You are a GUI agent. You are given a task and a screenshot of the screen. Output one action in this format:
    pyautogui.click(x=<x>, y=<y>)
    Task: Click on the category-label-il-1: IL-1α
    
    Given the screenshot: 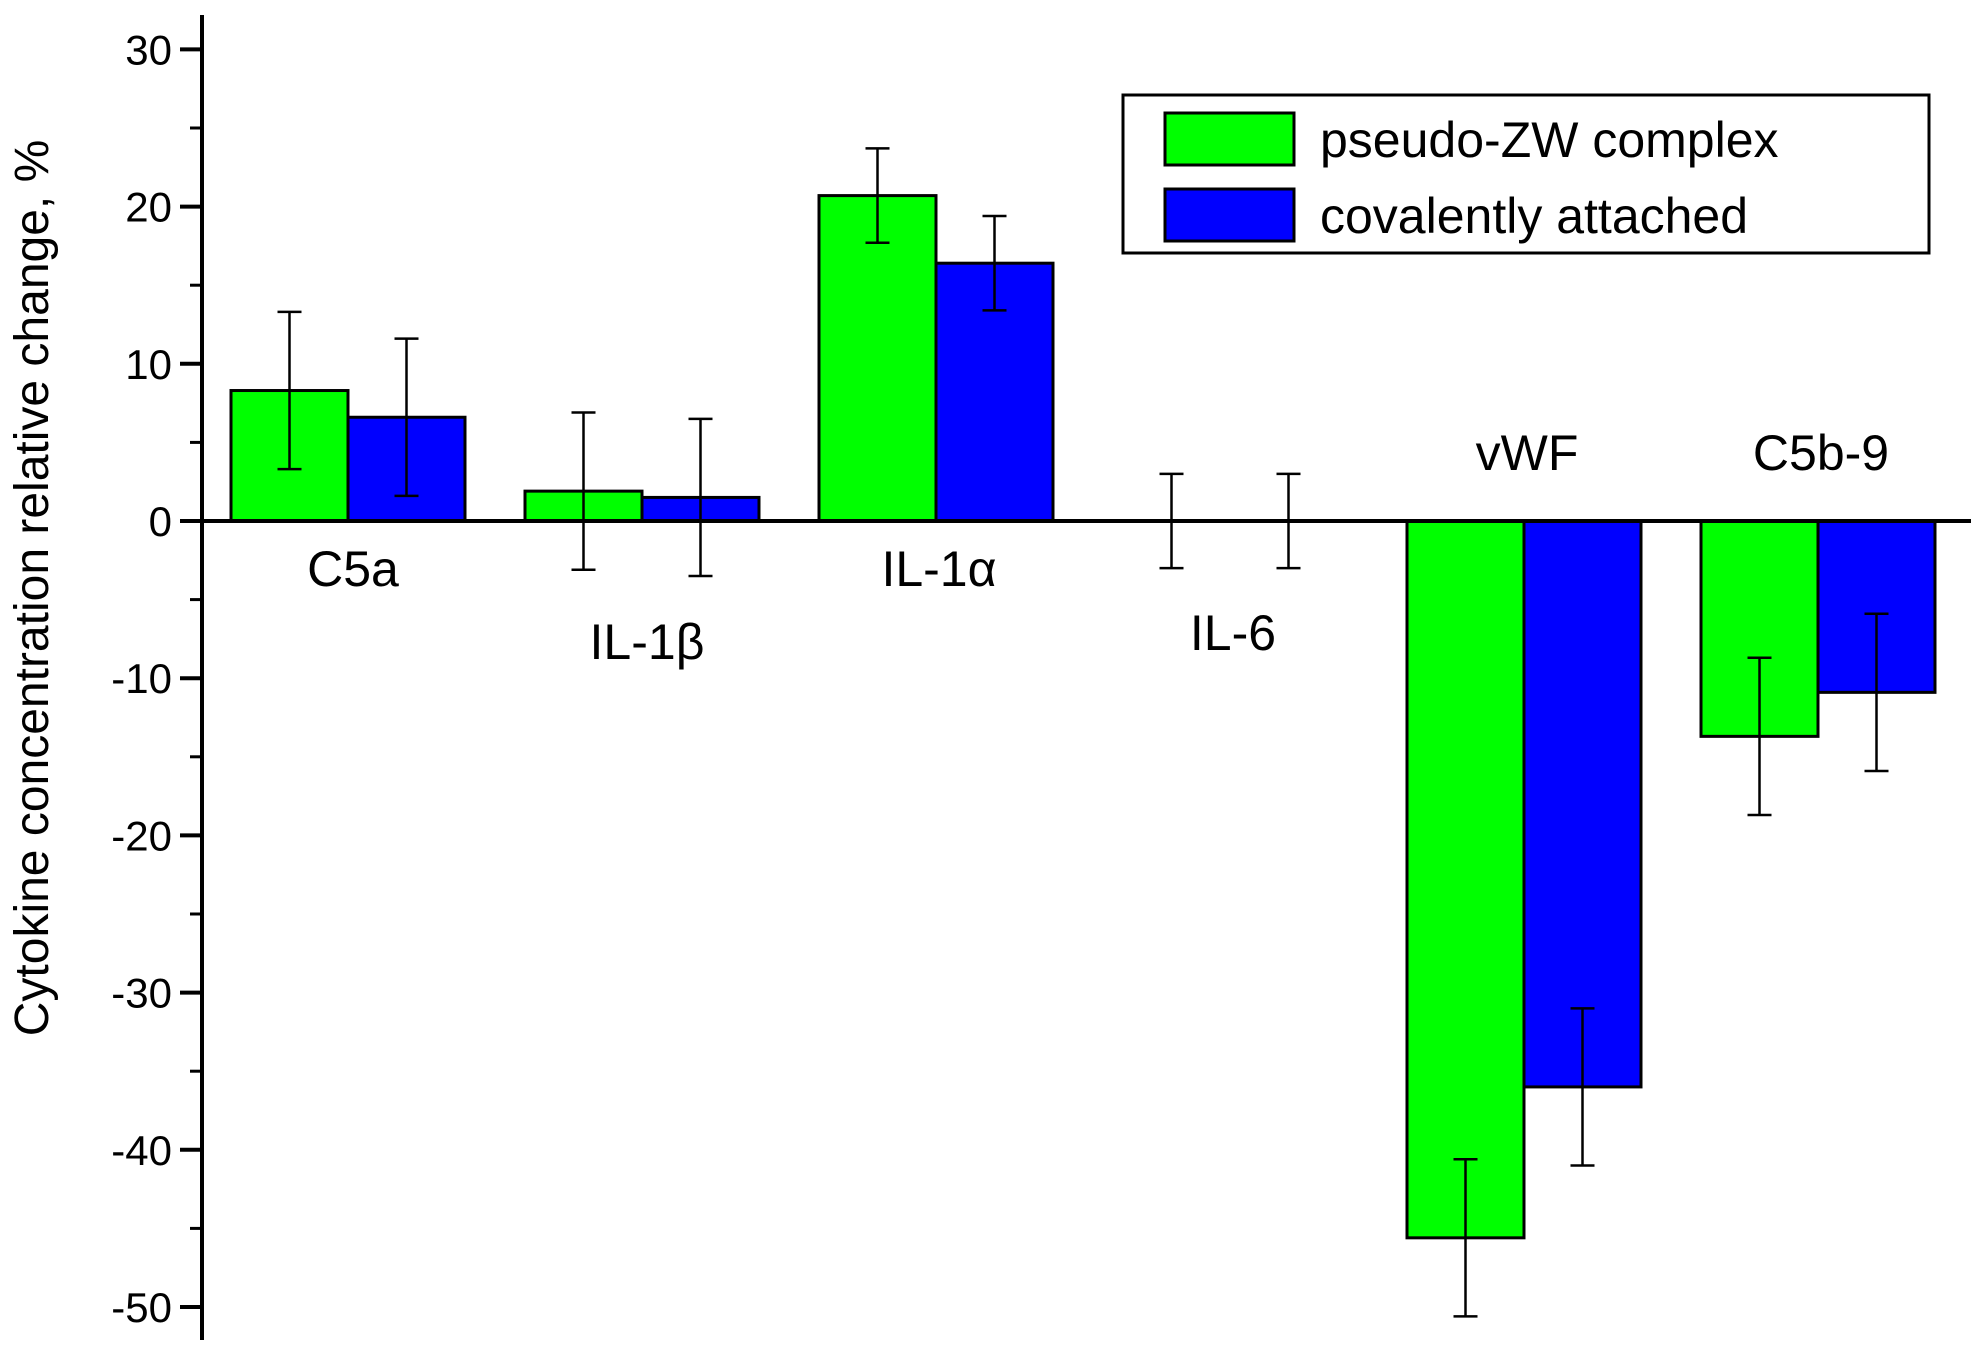 What is the action you would take?
    pyautogui.click(x=938, y=569)
    